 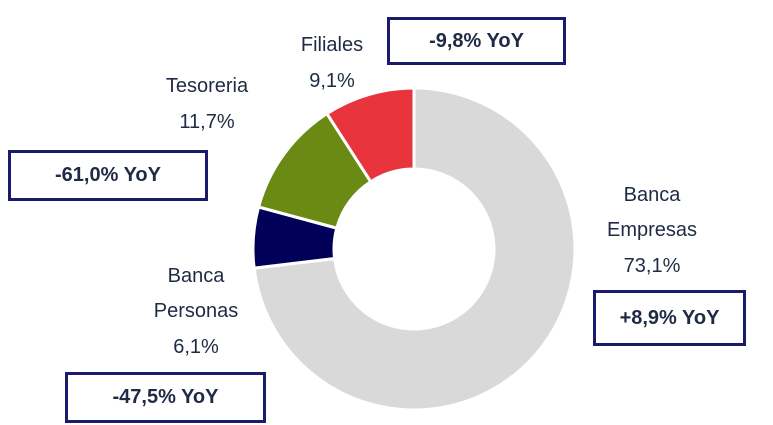 I want to click on category-label: Banca Personas, so click(x=196, y=293).